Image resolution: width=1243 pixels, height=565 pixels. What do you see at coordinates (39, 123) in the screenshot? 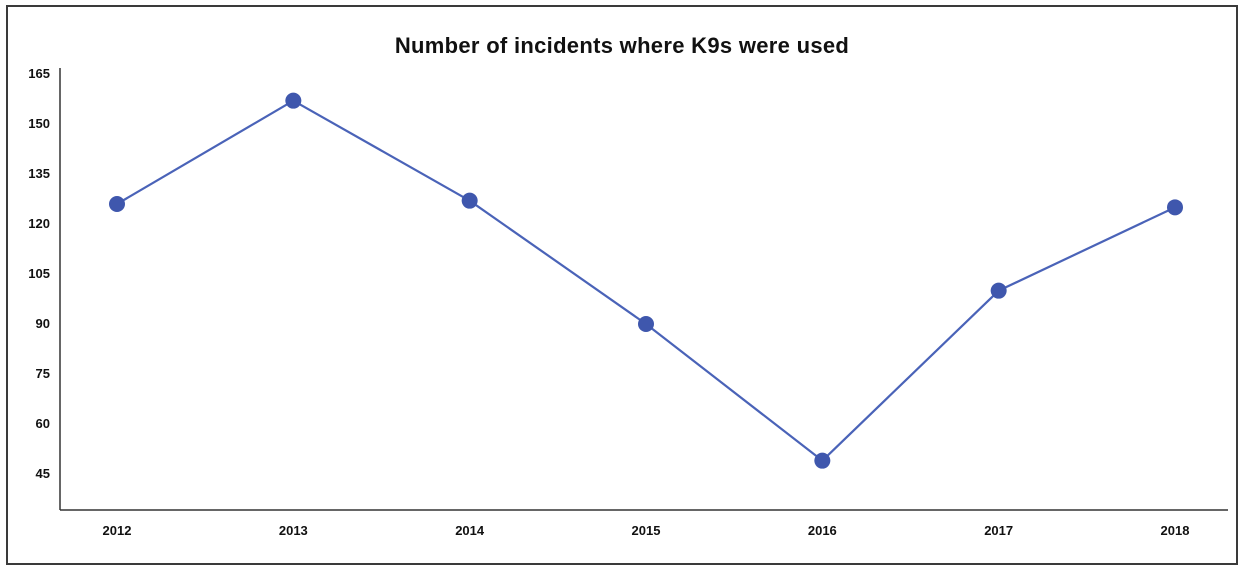
I see `y-tick-label: 150` at bounding box center [39, 123].